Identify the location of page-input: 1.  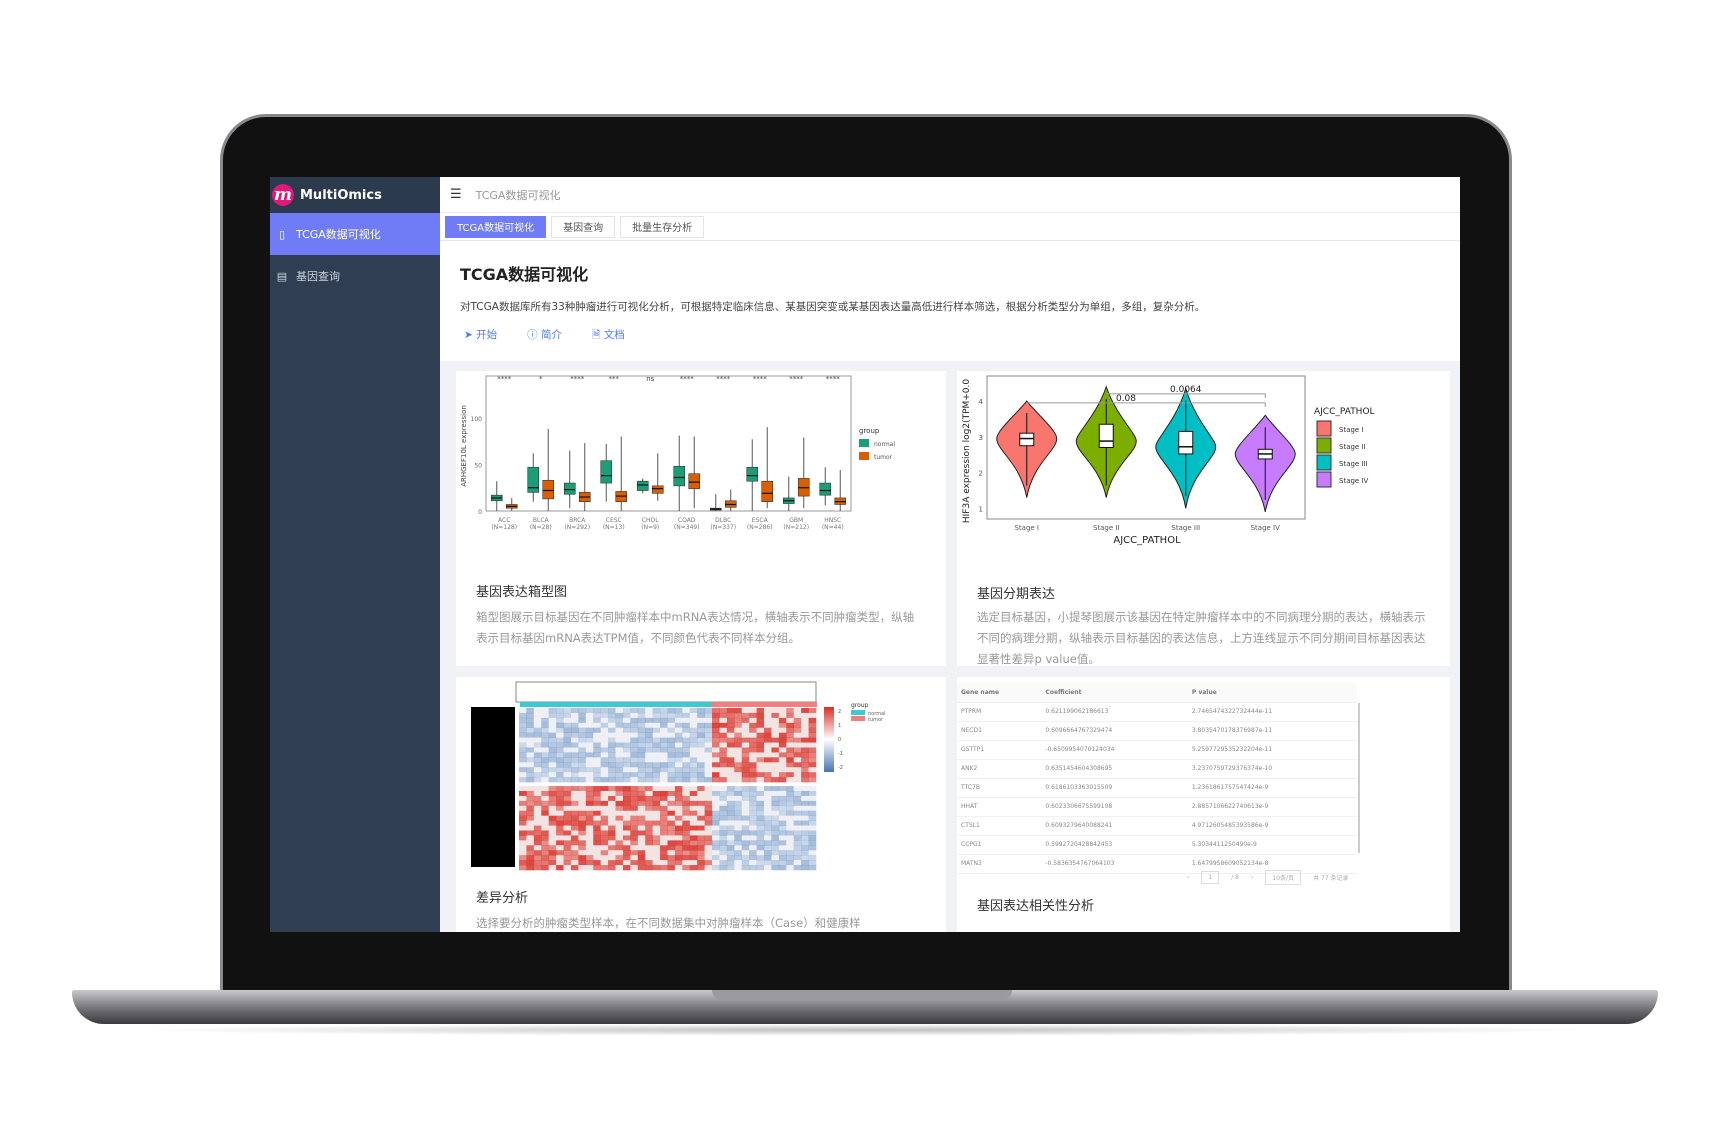
(1210, 877).